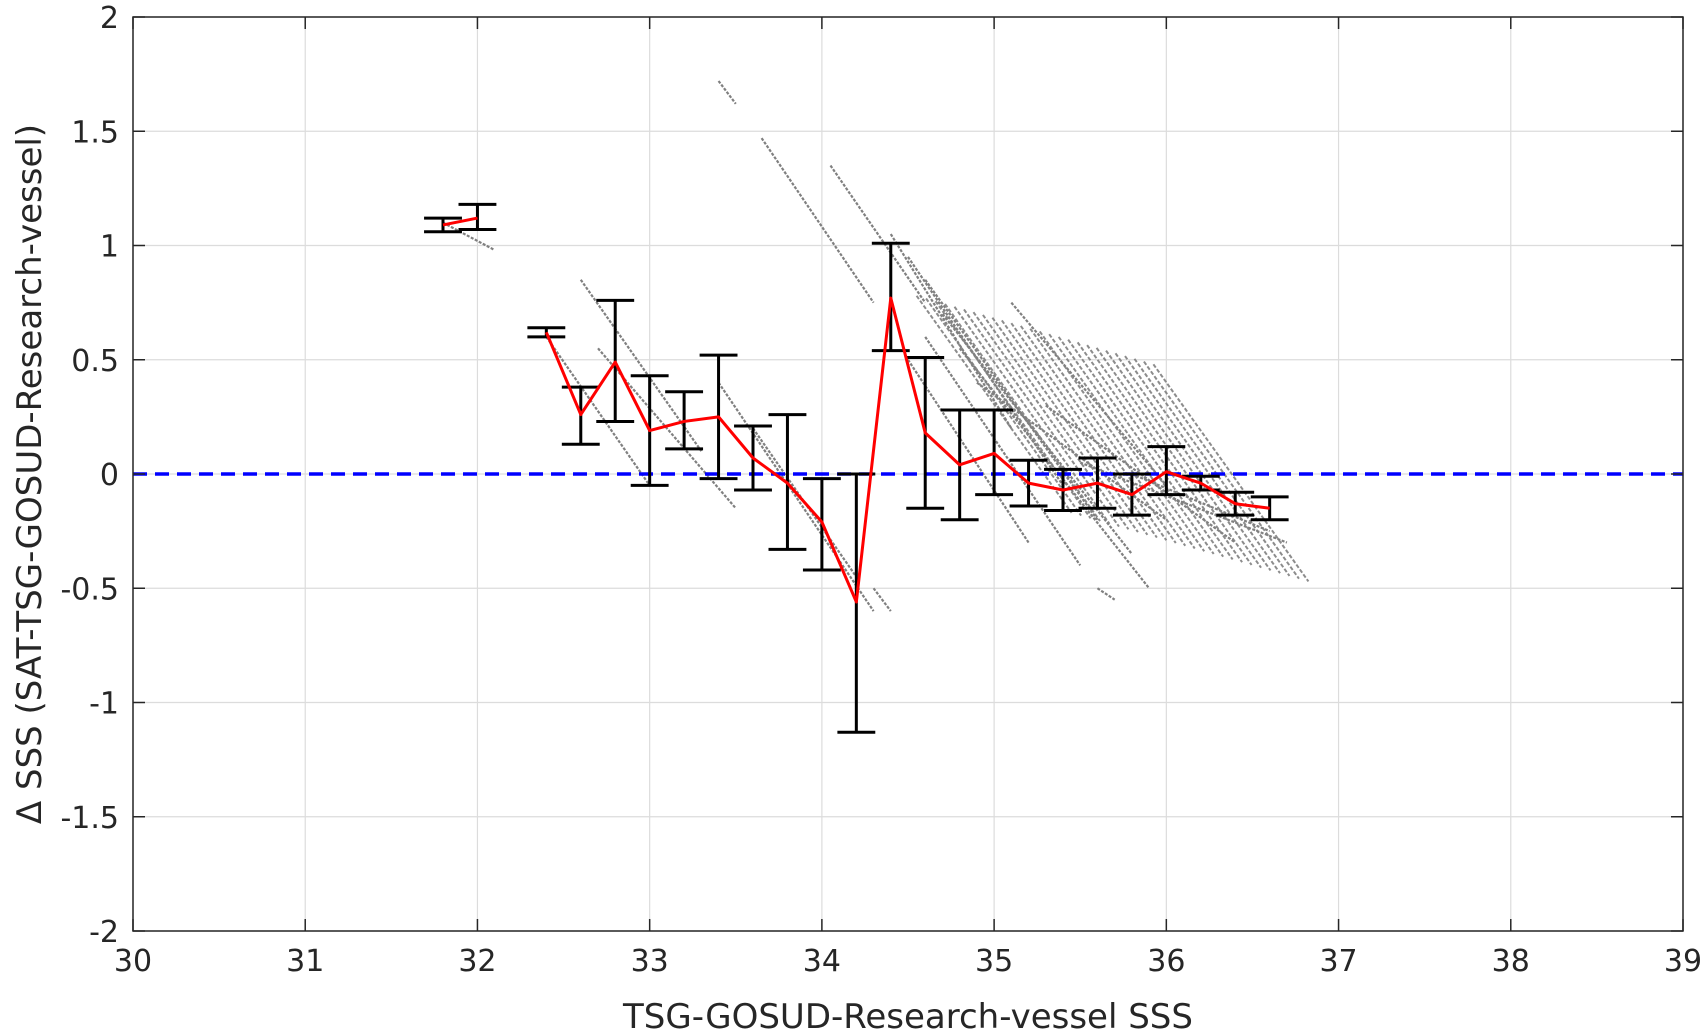 This screenshot has height=1031, width=1706. What do you see at coordinates (109, 247) in the screenshot?
I see `y-tick-label: 1` at bounding box center [109, 247].